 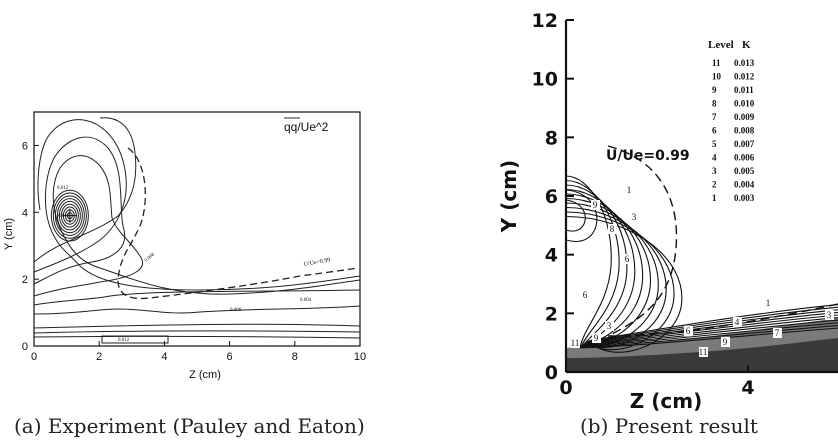 What do you see at coordinates (714, 171) in the screenshot?
I see `legend-level: 3` at bounding box center [714, 171].